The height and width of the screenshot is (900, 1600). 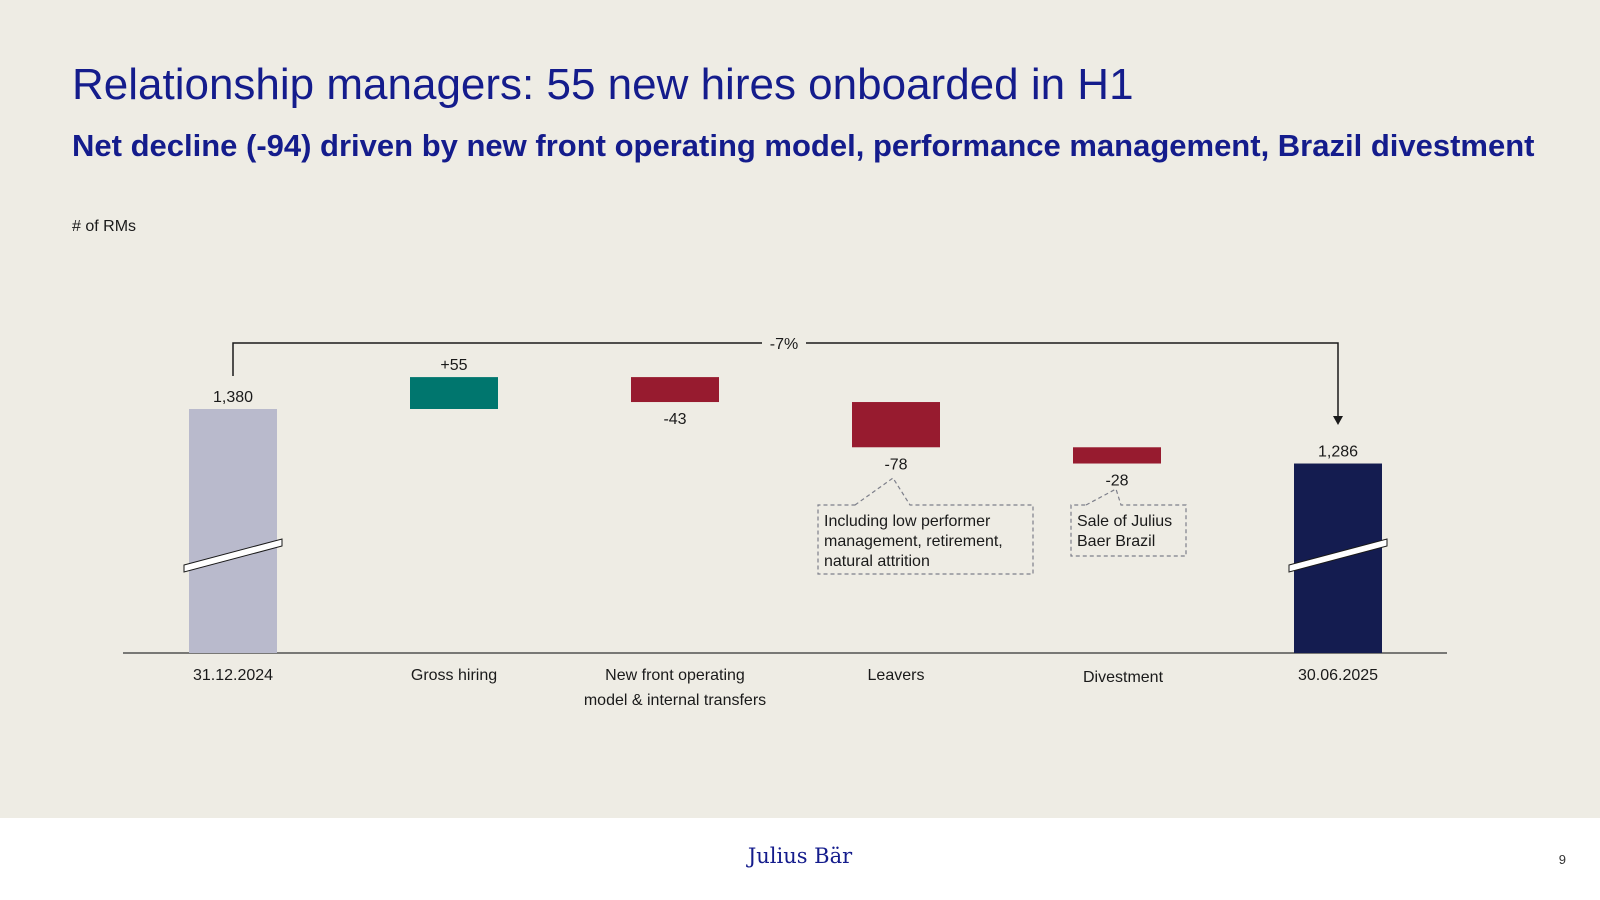 What do you see at coordinates (913, 541) in the screenshot?
I see `callout-text-1: management, retirement,` at bounding box center [913, 541].